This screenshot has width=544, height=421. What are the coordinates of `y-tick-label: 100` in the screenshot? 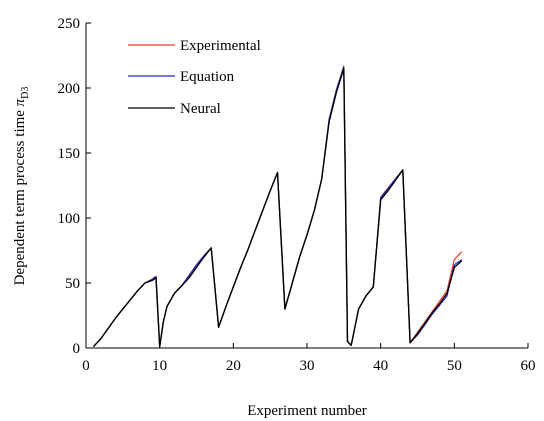 It's located at (69, 219).